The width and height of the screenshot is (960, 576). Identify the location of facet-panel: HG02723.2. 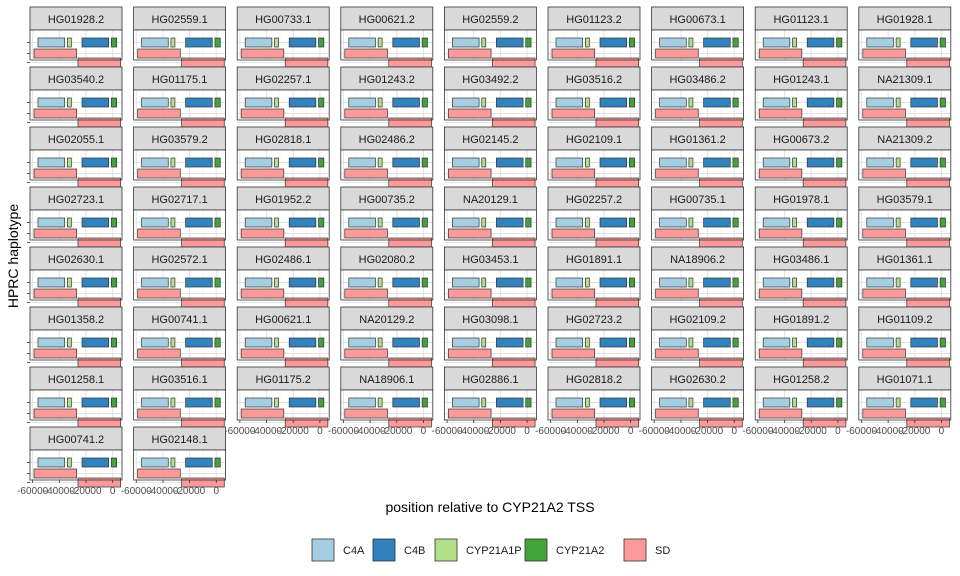
(594, 337).